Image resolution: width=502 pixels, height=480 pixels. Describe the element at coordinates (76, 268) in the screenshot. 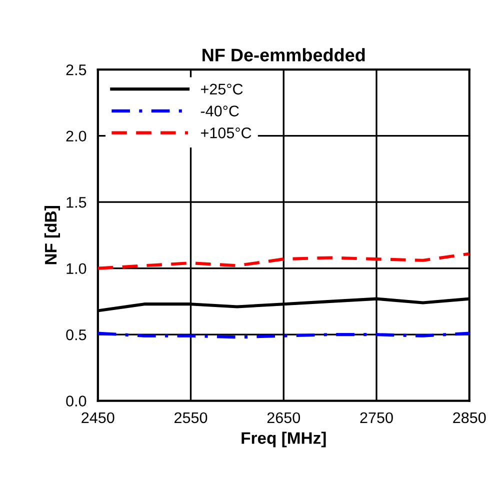

I see `y-tick-label: 1.0` at that location.